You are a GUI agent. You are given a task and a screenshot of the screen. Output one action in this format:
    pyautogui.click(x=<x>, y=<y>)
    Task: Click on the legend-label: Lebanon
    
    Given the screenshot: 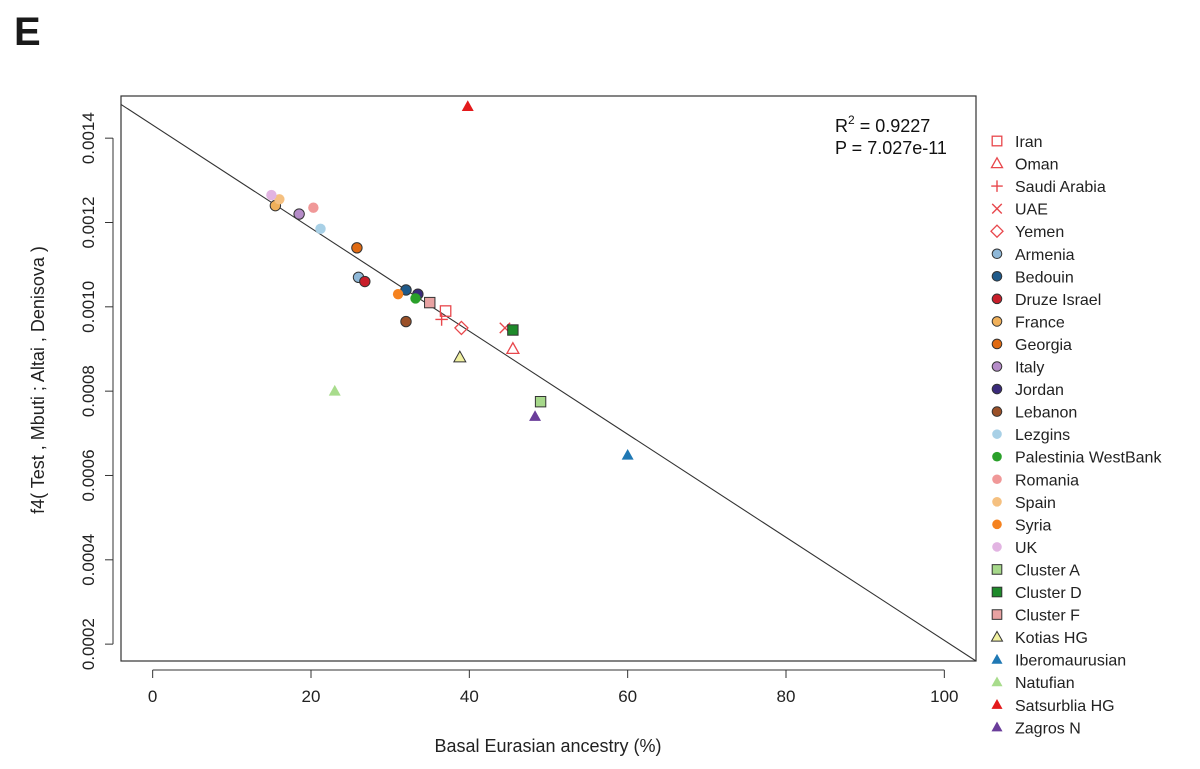 What is the action you would take?
    pyautogui.click(x=1046, y=413)
    